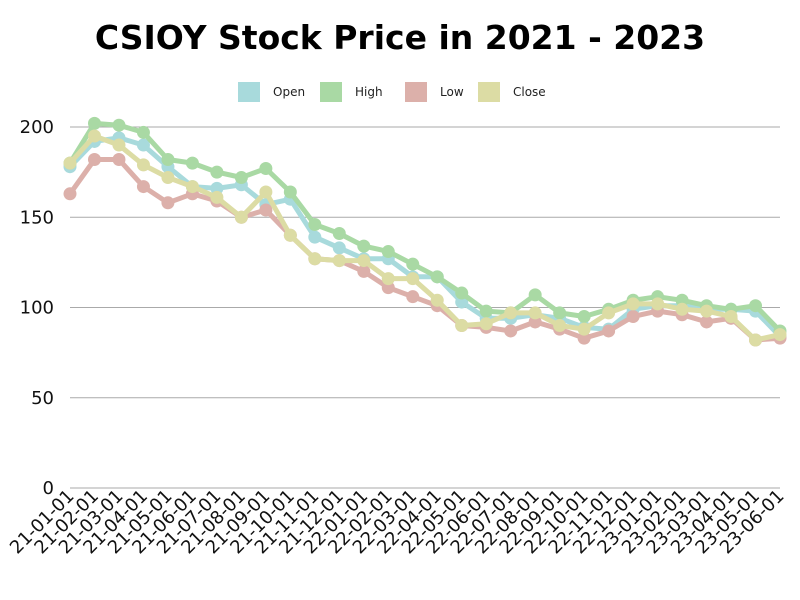 The height and width of the screenshot is (600, 800). What do you see at coordinates (452, 92) in the screenshot?
I see `legend-label-low: Low` at bounding box center [452, 92].